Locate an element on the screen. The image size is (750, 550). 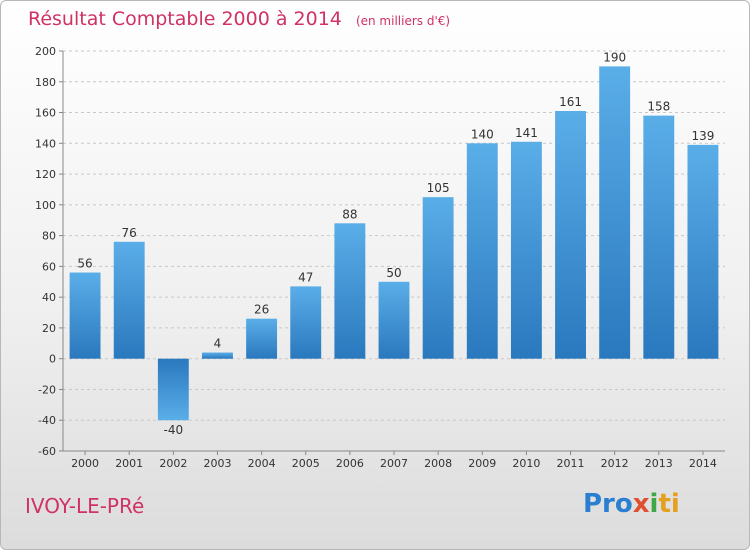
y-tick-label: 120 is located at coordinates (45, 174).